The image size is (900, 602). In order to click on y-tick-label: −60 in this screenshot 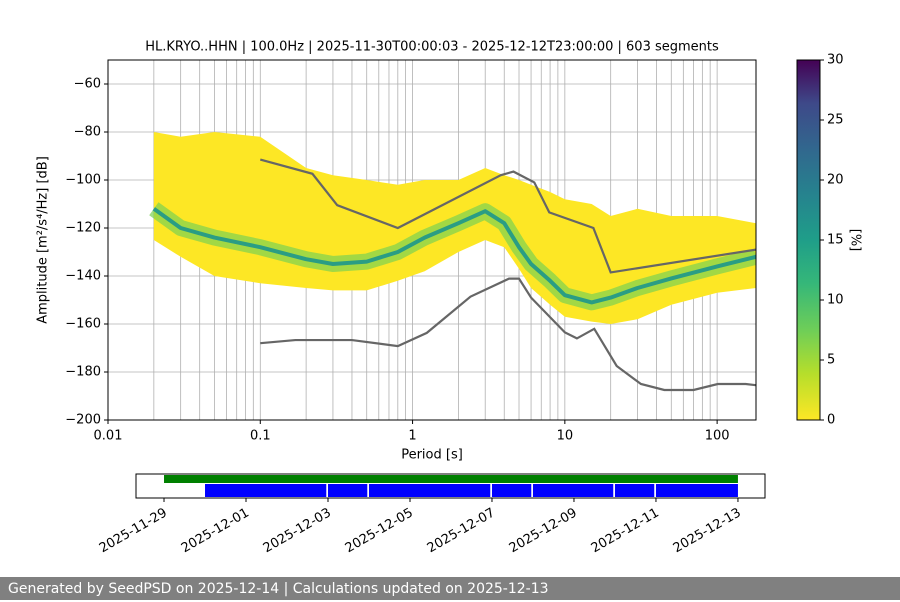, I will do `click(87, 84)`.